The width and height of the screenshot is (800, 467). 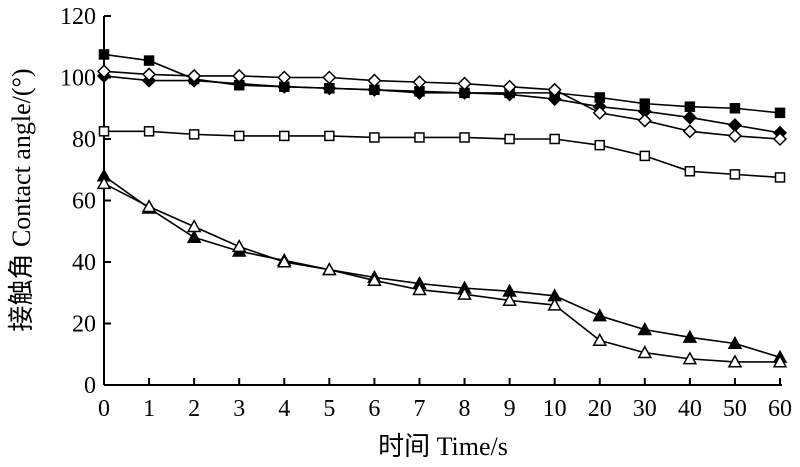 I want to click on x-tick-label: 60, so click(x=780, y=409).